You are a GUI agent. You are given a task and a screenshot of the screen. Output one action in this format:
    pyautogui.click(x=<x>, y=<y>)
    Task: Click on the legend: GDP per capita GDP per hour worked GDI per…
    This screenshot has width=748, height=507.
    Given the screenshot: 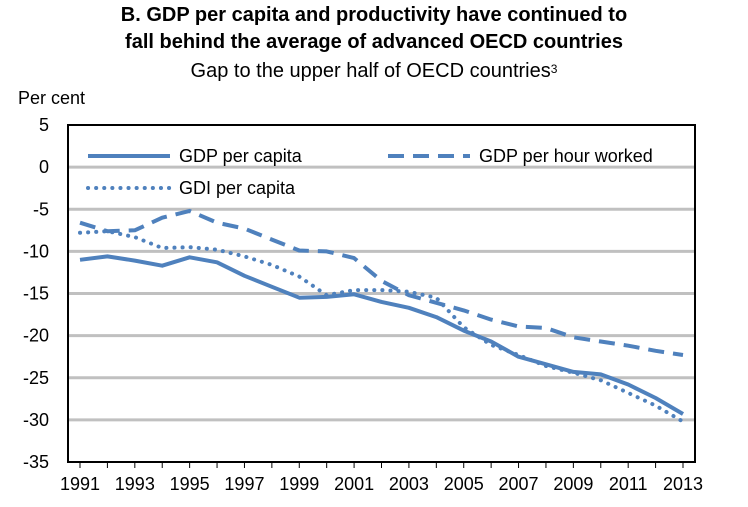 What is the action you would take?
    pyautogui.click(x=369, y=172)
    